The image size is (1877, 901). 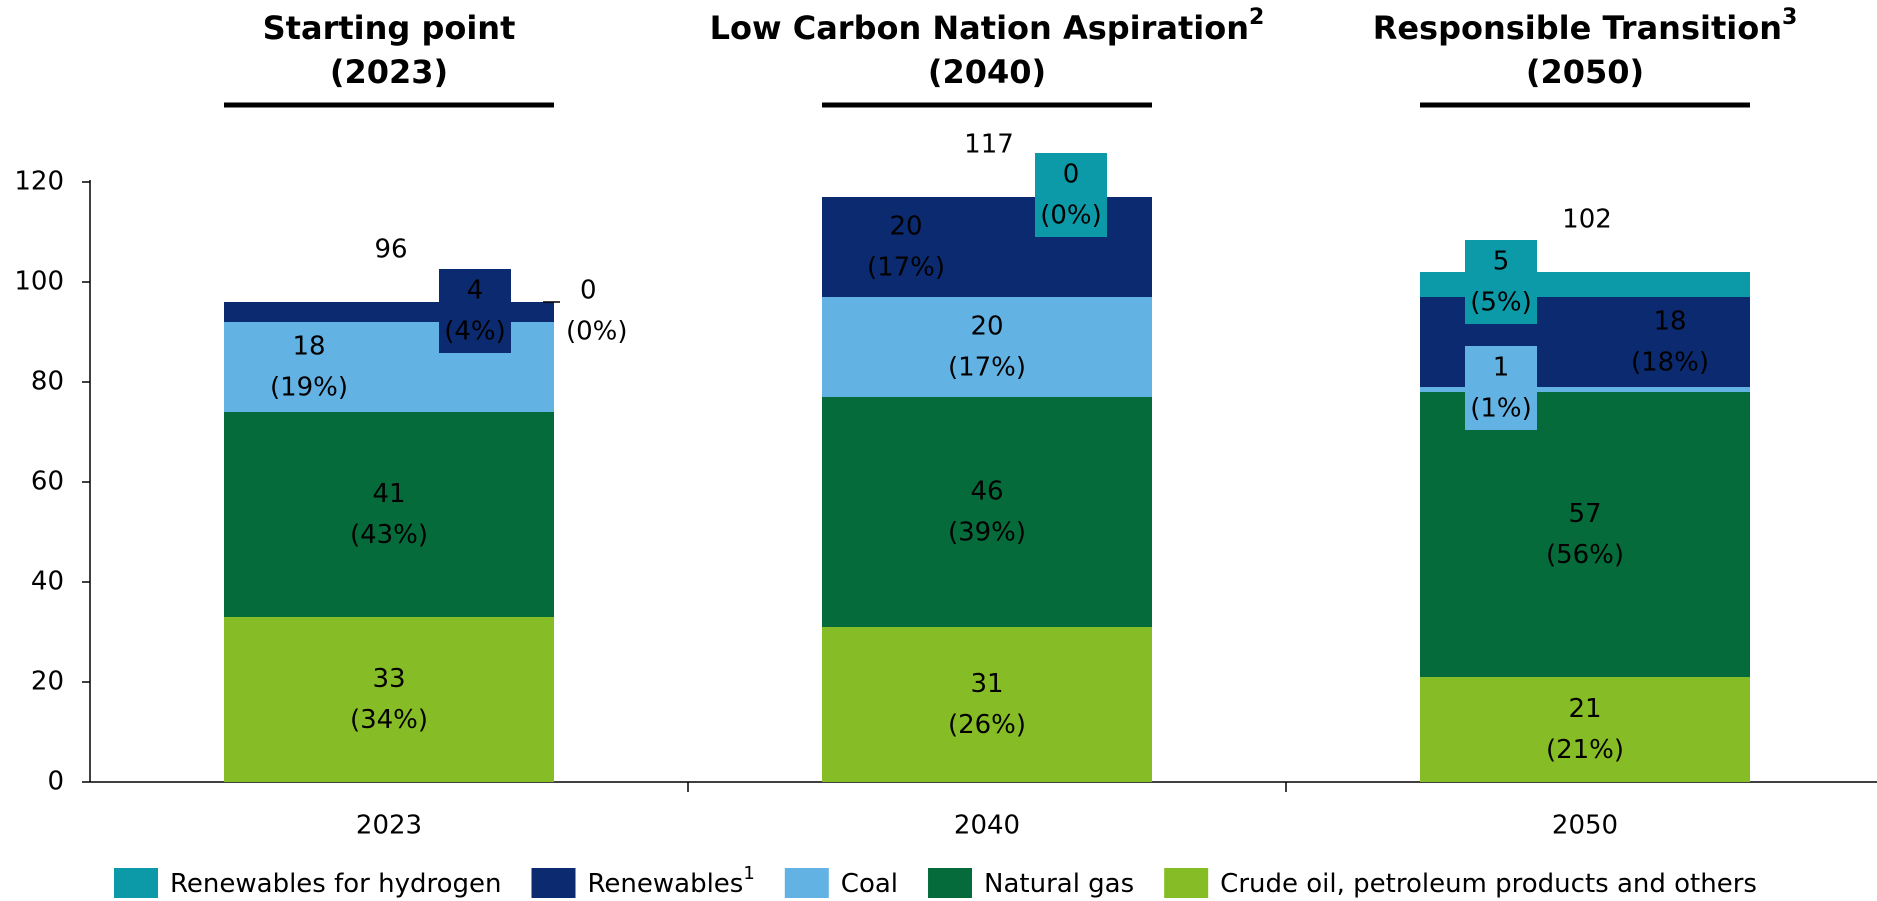 I want to click on share-label: (56%), so click(x=1585, y=555).